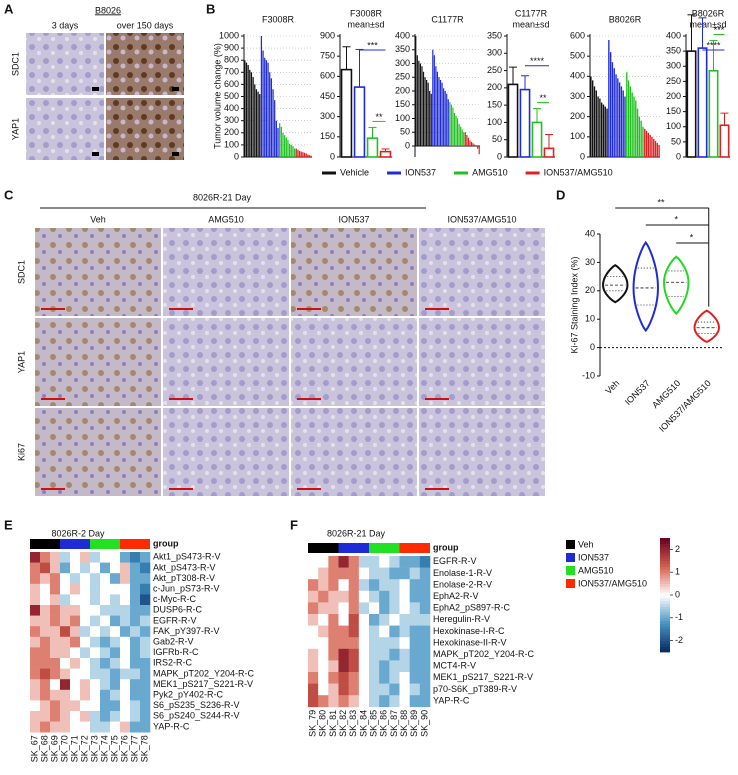 The width and height of the screenshot is (738, 775). Describe the element at coordinates (372, 147) in the screenshot. I see `bar` at that location.